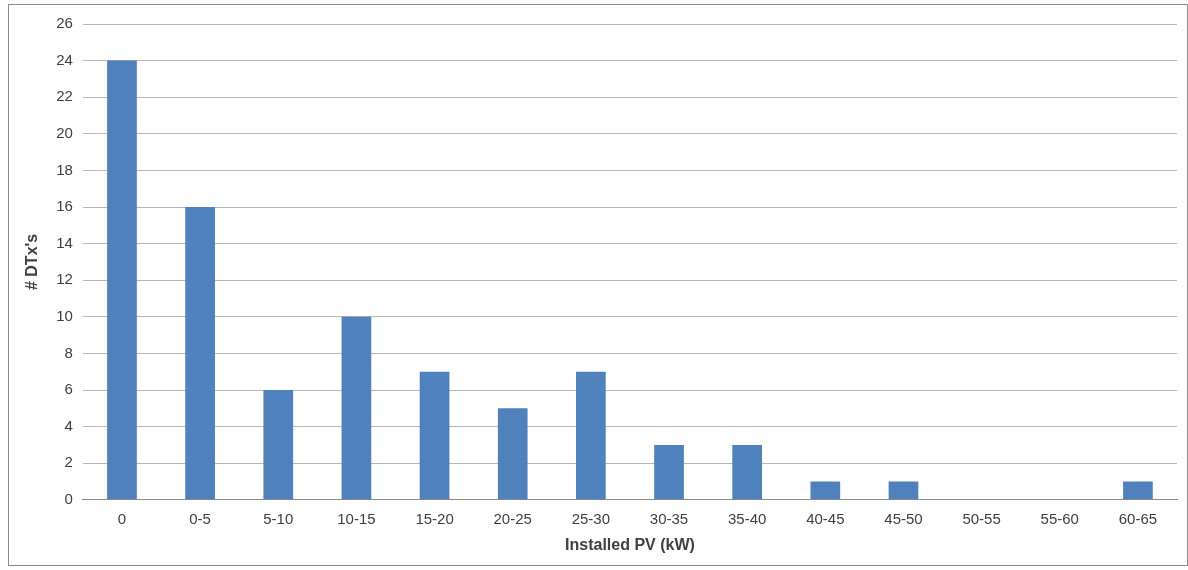  I want to click on y-tick-label: 18, so click(64, 169).